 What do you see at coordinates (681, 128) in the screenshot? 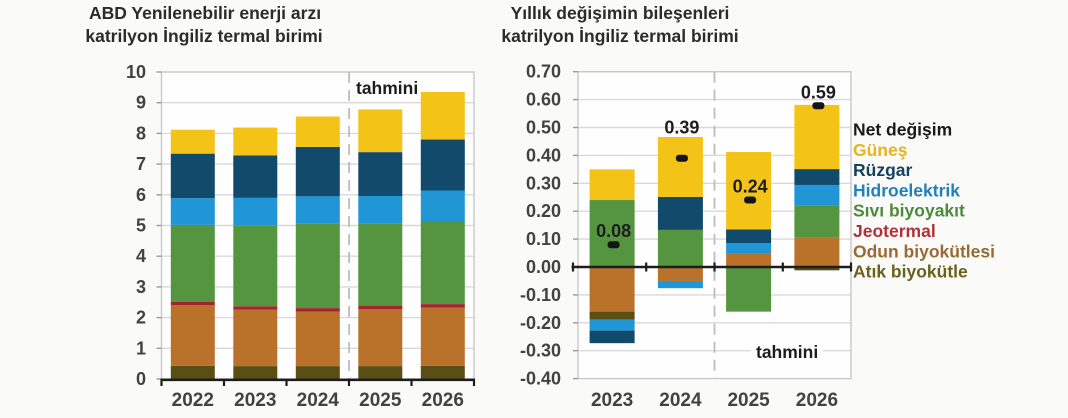
I see `svg-text: 0.39` at bounding box center [681, 128].